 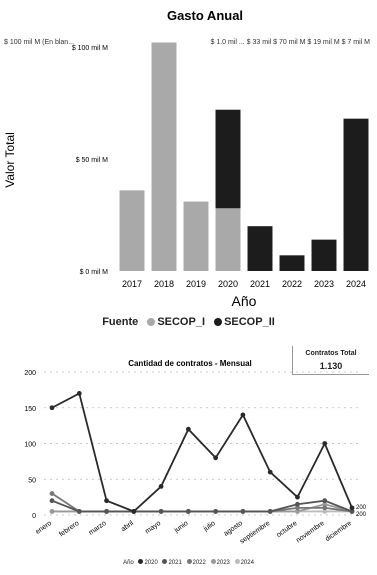 I want to click on y-tick-label: 50, so click(x=32, y=480).